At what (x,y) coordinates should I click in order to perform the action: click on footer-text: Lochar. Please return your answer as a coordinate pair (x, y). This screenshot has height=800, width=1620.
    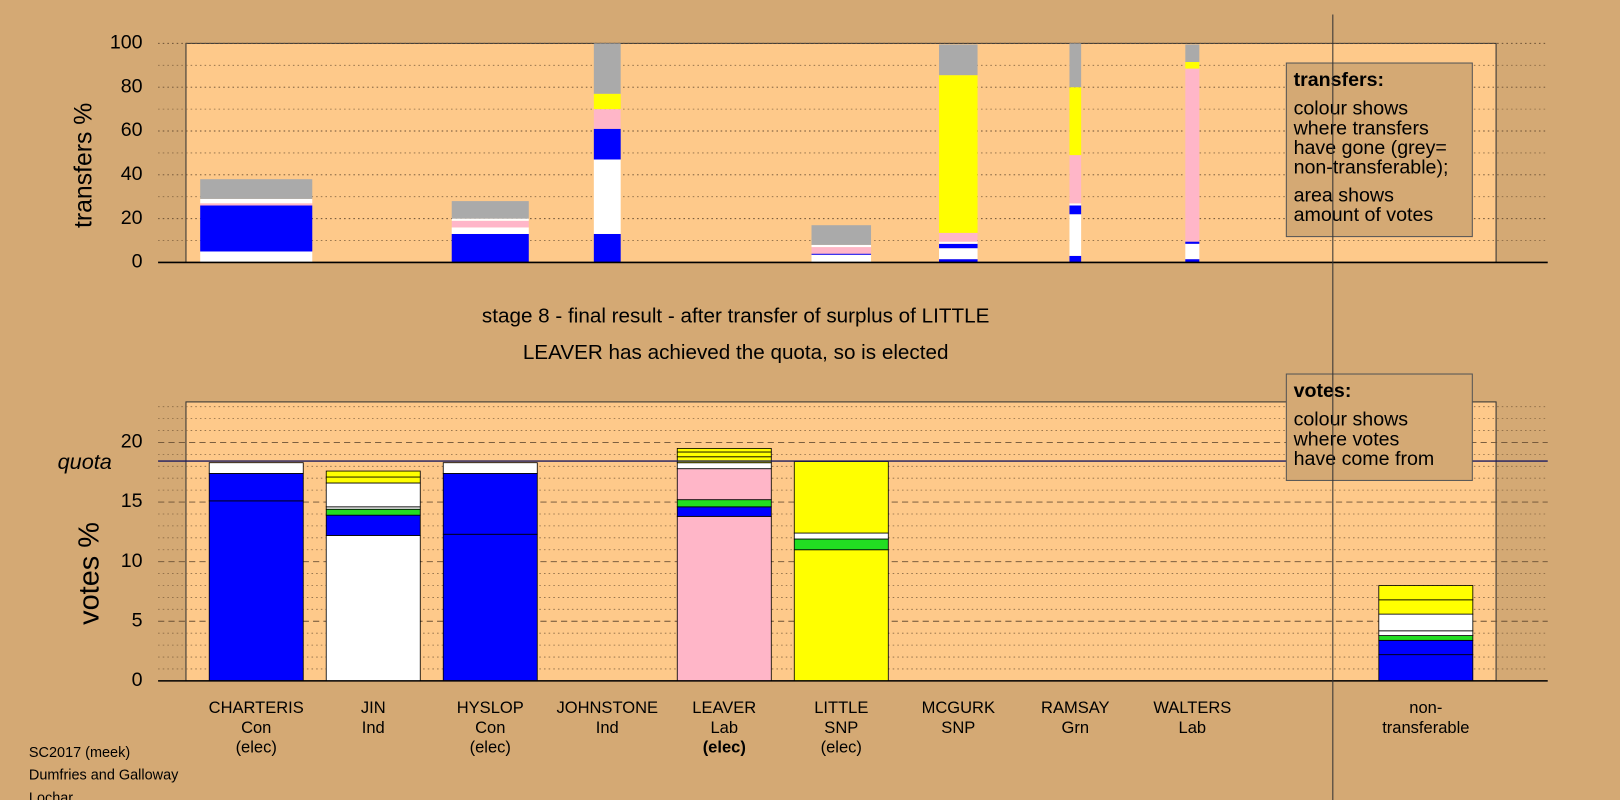
    Looking at the image, I should click on (51, 795).